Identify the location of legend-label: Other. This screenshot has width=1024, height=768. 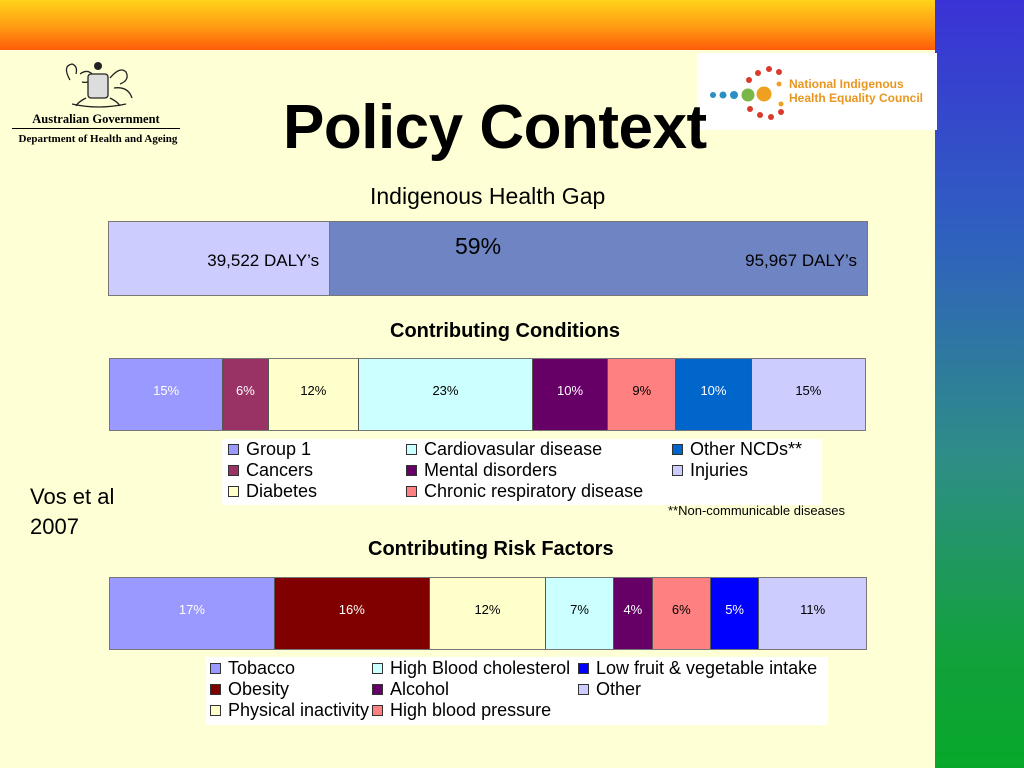
(619, 689).